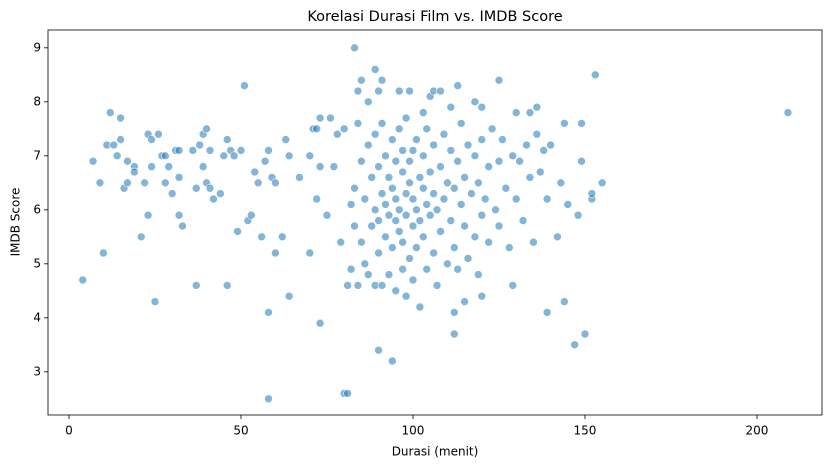  What do you see at coordinates (37, 371) in the screenshot?
I see `y-tick-label: 3` at bounding box center [37, 371].